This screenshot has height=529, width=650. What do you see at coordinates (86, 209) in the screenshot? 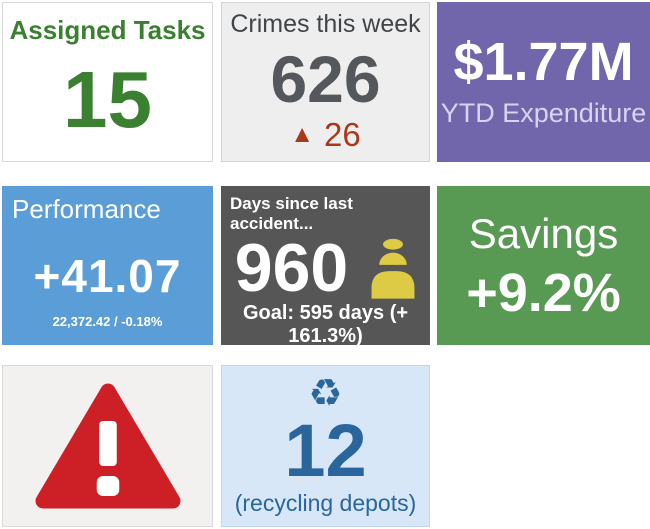
I see `performance-title: Performance` at bounding box center [86, 209].